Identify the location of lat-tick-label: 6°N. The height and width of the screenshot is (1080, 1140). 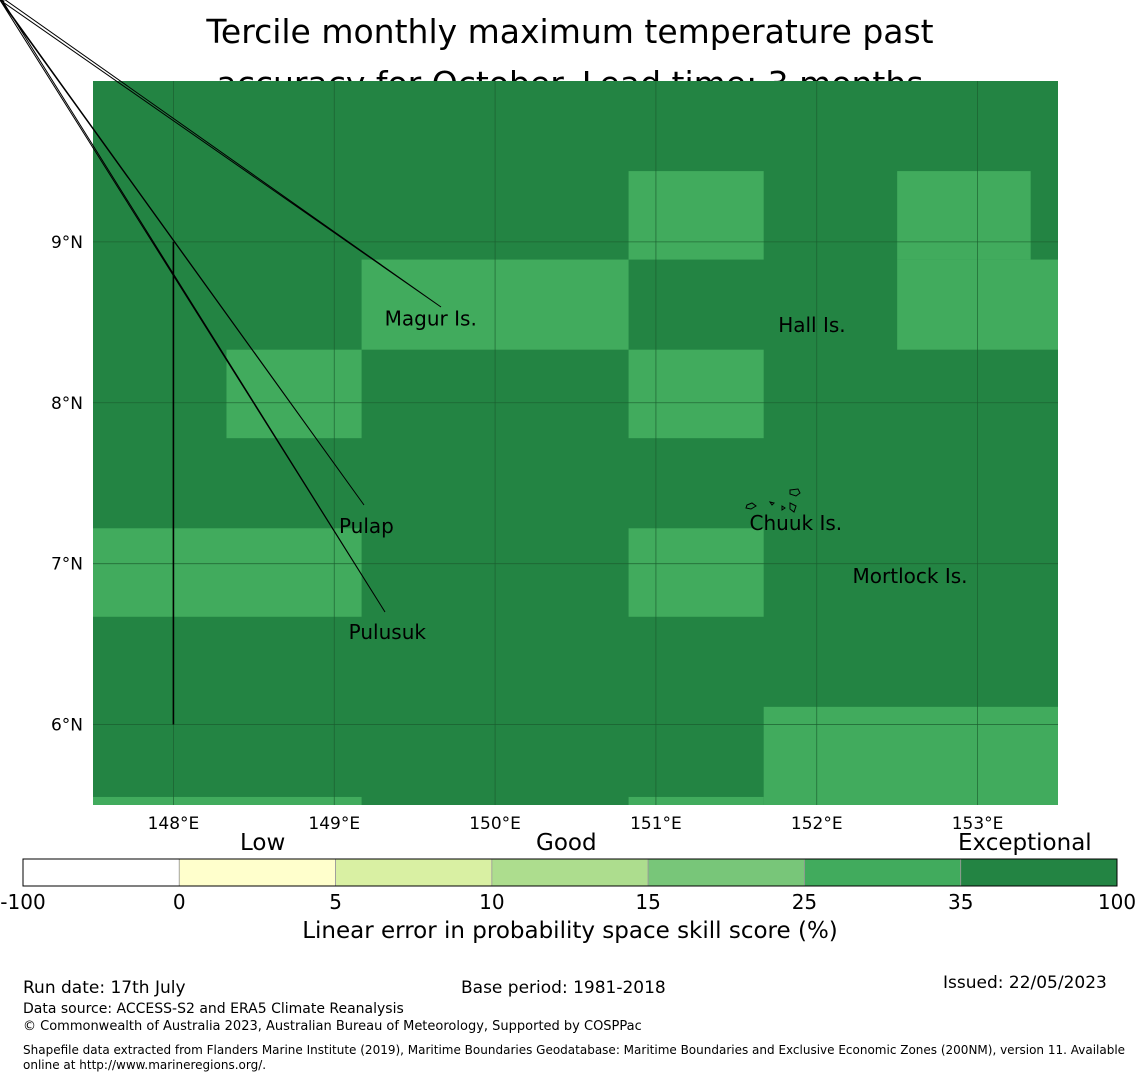
(67, 726).